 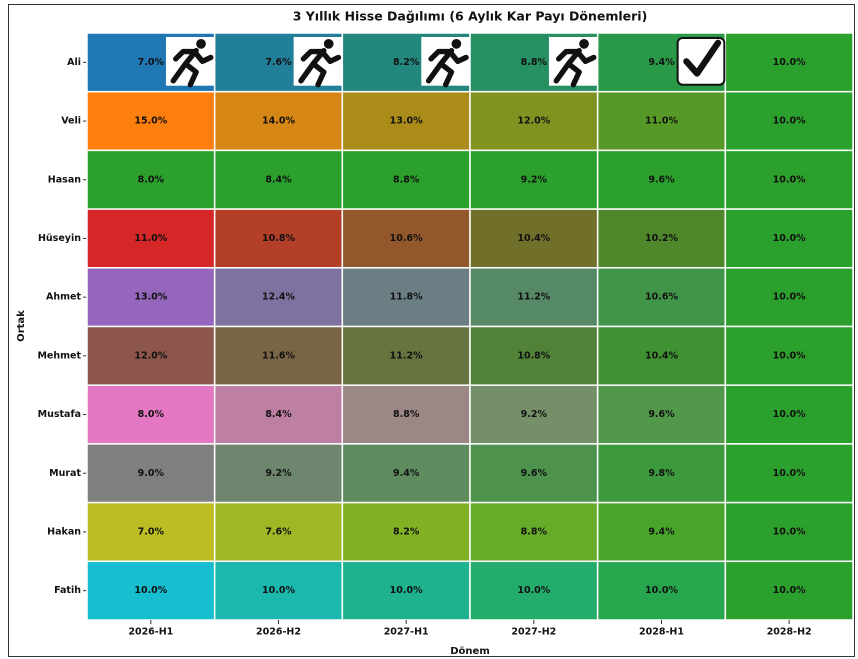 What do you see at coordinates (661, 632) in the screenshot?
I see `x-tick-label: 2028-H1` at bounding box center [661, 632].